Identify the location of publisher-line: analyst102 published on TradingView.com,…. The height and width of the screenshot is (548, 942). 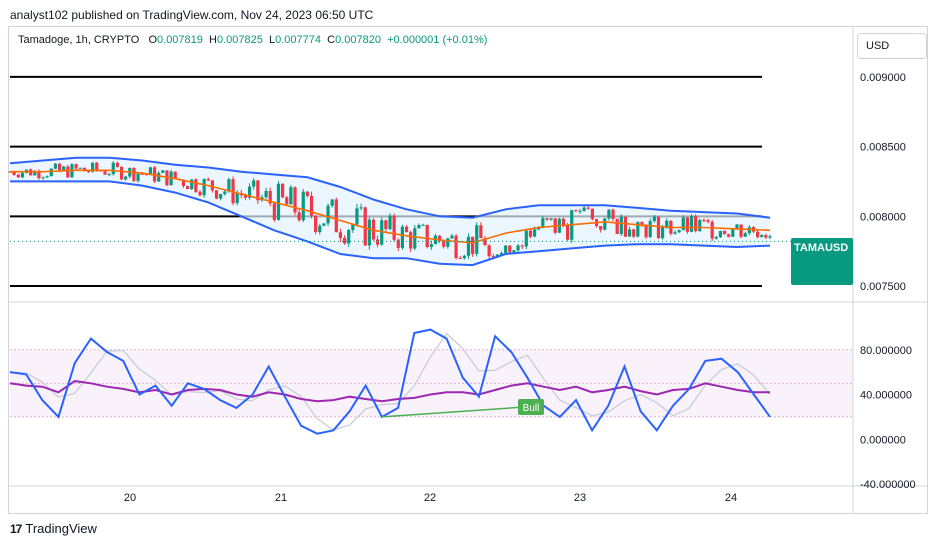
(192, 15).